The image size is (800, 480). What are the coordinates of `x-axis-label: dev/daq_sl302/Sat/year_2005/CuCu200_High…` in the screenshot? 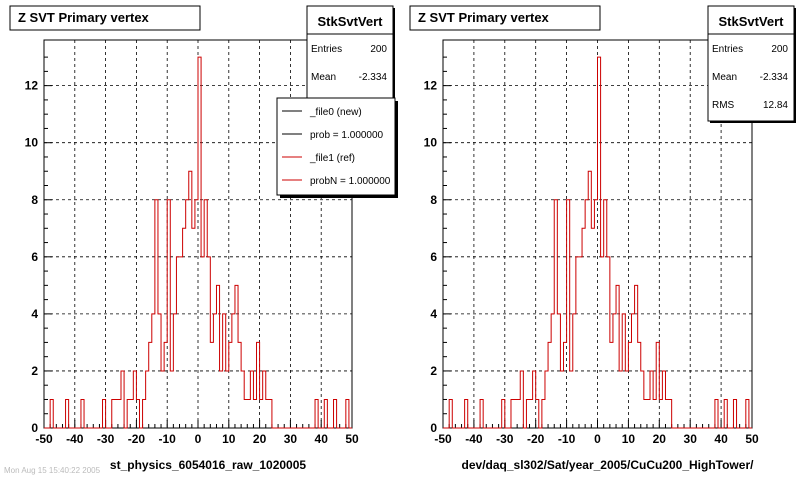 It's located at (608, 465).